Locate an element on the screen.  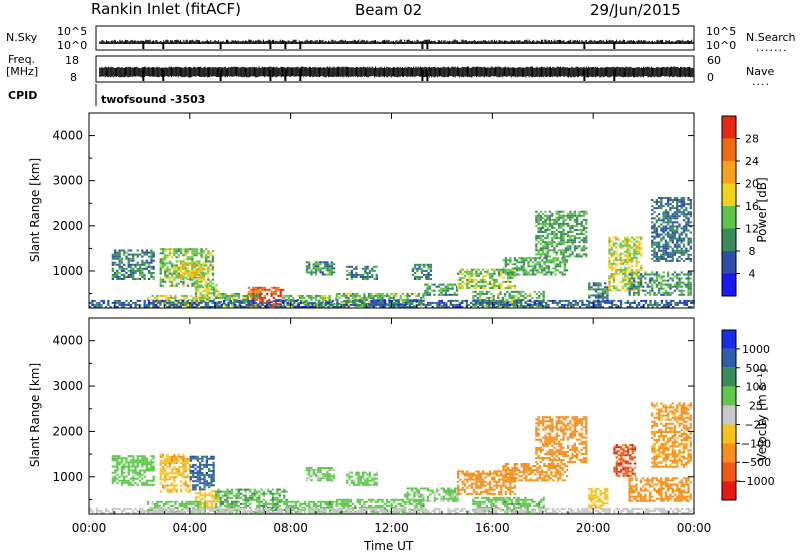
colorbar-swatch is located at coordinates (729, 194).